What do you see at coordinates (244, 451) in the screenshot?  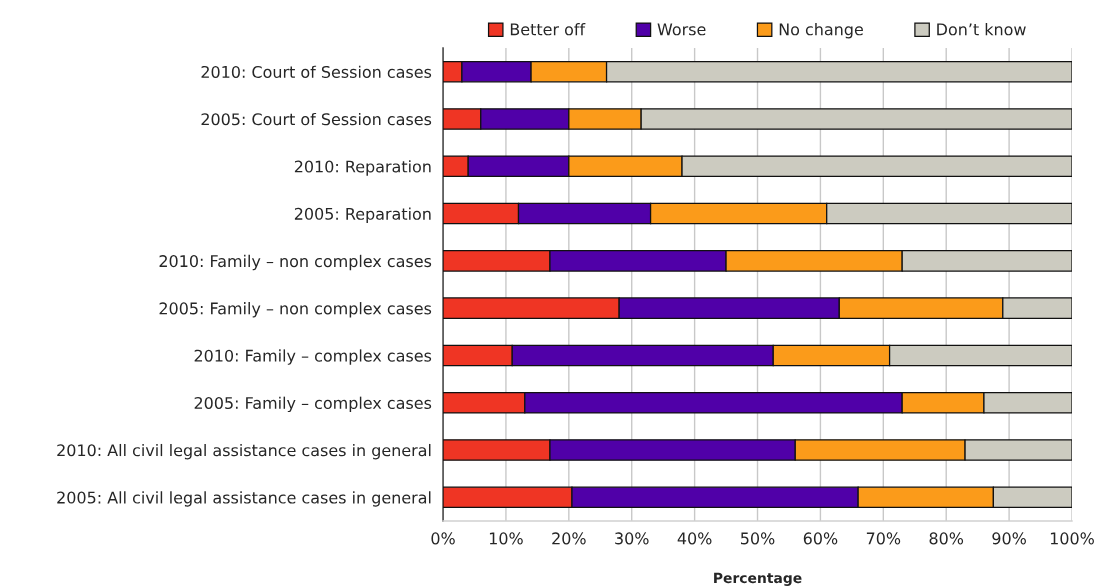 I see `y-tick-label: 2010: All civil legal assistance cases in general` at bounding box center [244, 451].